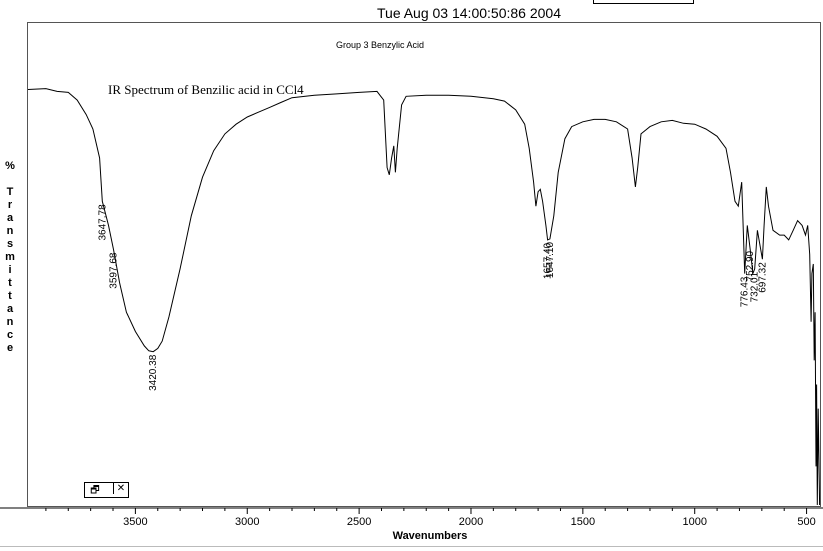 The width and height of the screenshot is (823, 551). What do you see at coordinates (359, 522) in the screenshot?
I see `x-tick-label: 2500` at bounding box center [359, 522].